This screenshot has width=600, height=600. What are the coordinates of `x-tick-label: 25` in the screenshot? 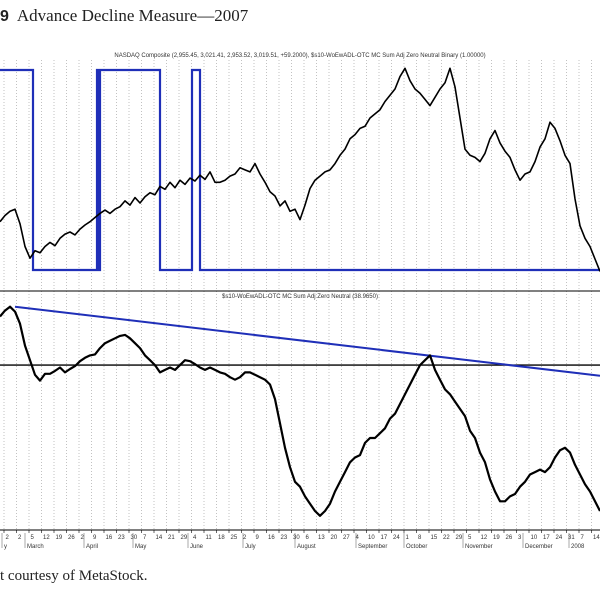 It's located at (234, 538).